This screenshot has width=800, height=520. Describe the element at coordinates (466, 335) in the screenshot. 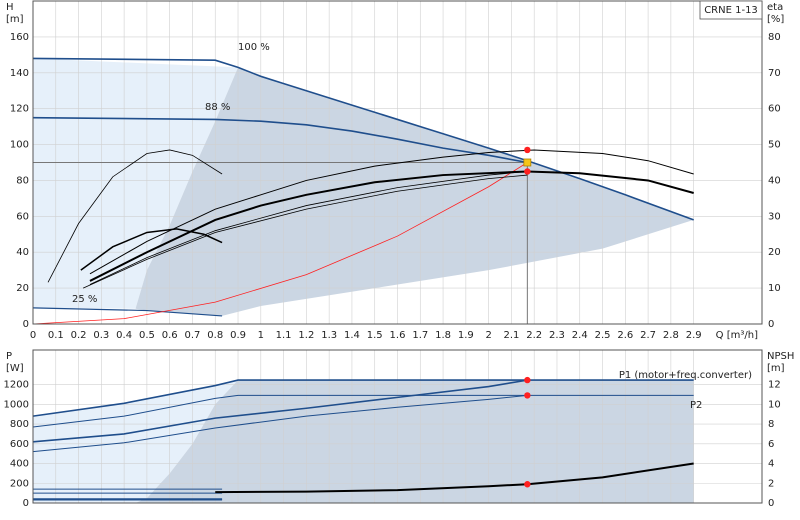

I see `x-tick-label: 1.9` at that location.